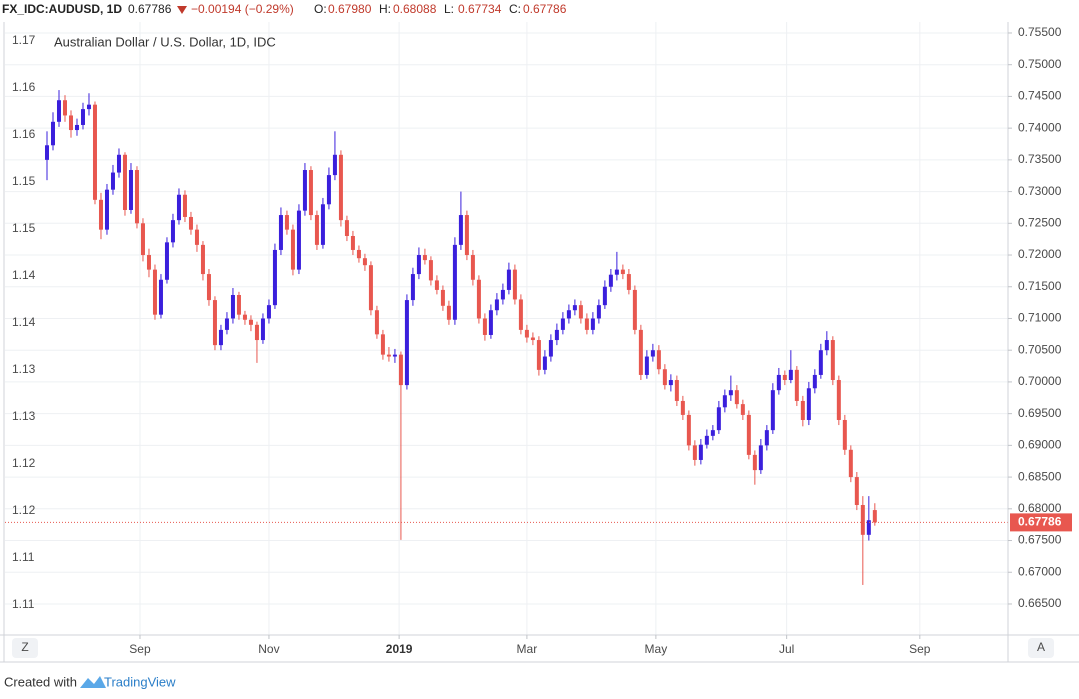  I want to click on zoom-button, so click(25, 648).